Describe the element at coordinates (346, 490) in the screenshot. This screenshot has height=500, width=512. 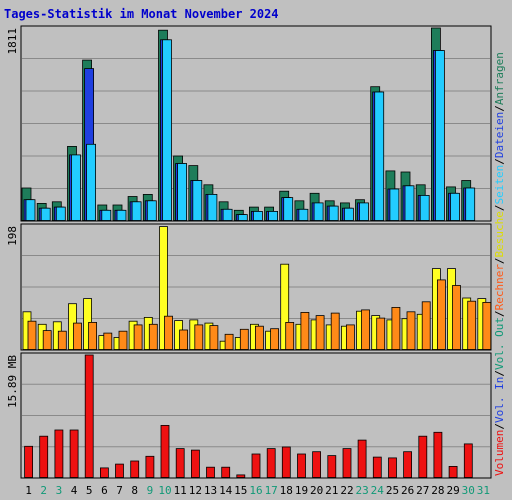
I see `day-label-22: 22` at that location.